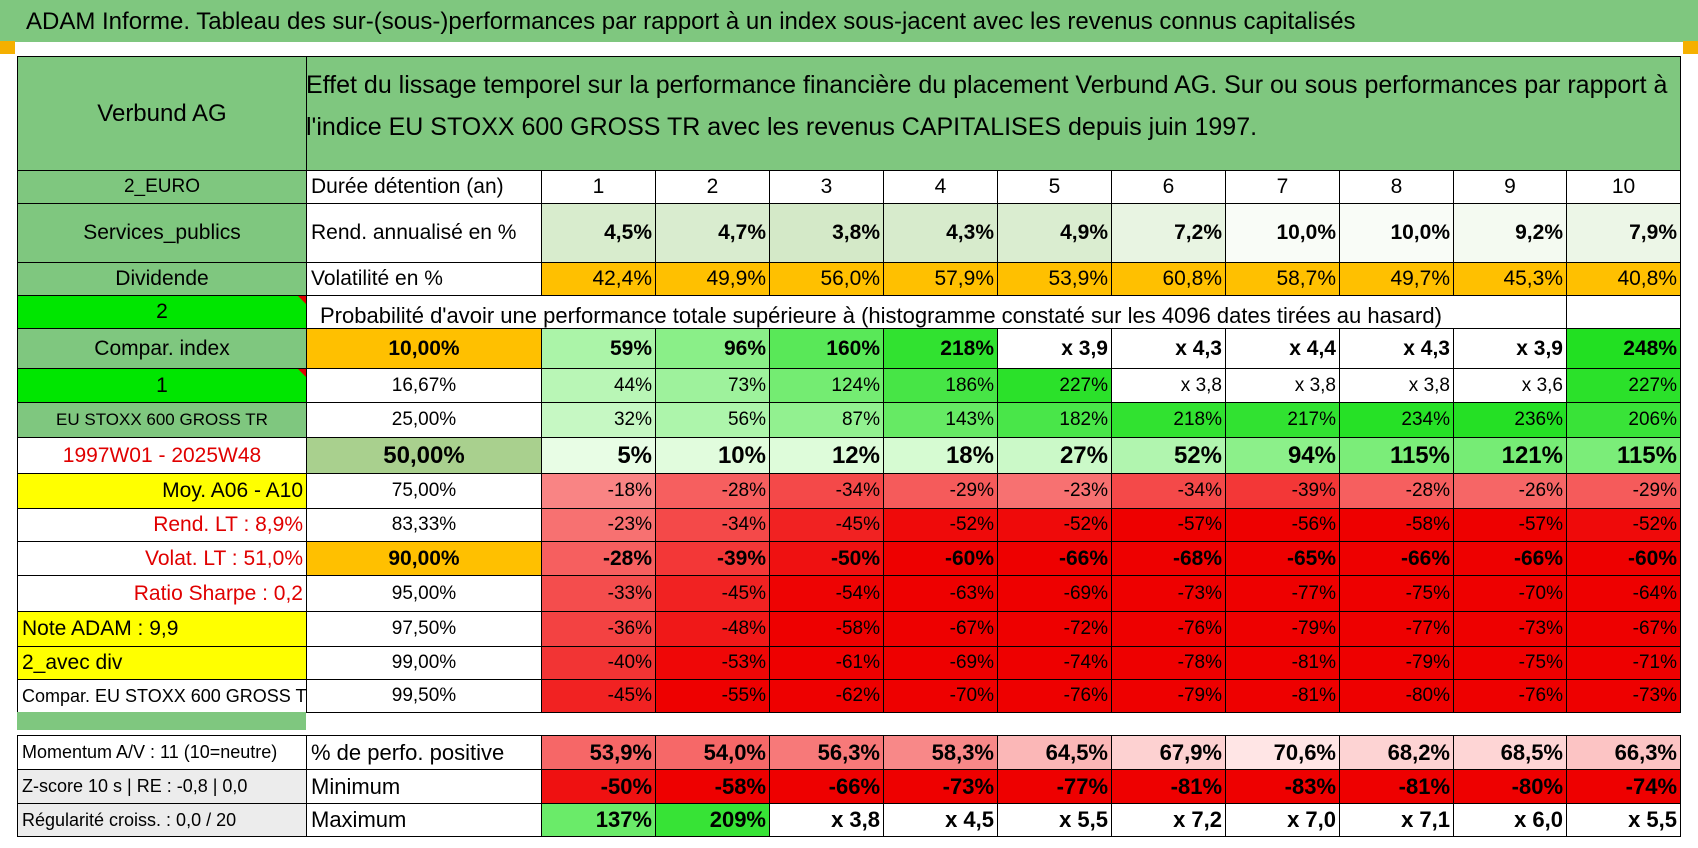 Image resolution: width=1698 pixels, height=848 pixels. Describe the element at coordinates (1282, 593) in the screenshot. I see `performance-cell: -77%` at that location.